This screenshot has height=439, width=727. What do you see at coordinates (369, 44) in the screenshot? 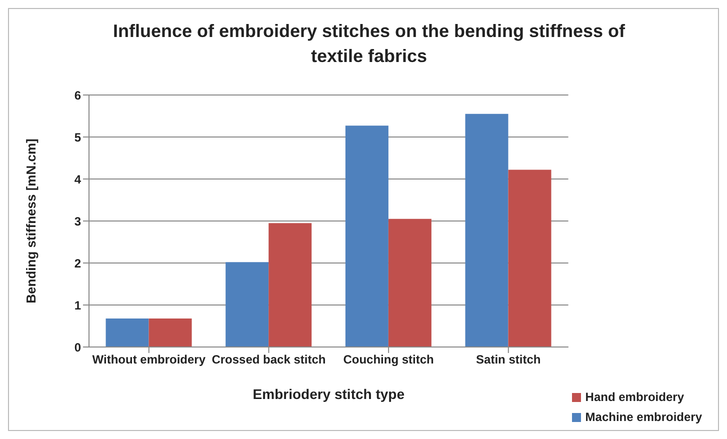
I see `chart-title: Influence of embroidery stitches on the bending stiffness of textile fabrics` at bounding box center [369, 44].